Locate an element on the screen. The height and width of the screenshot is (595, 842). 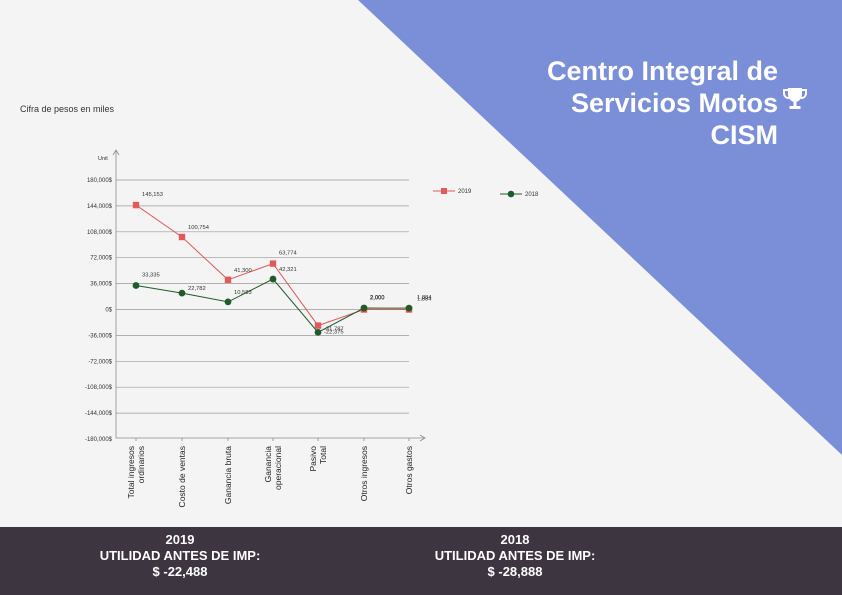
x-axis-arrow is located at coordinates (422, 438).